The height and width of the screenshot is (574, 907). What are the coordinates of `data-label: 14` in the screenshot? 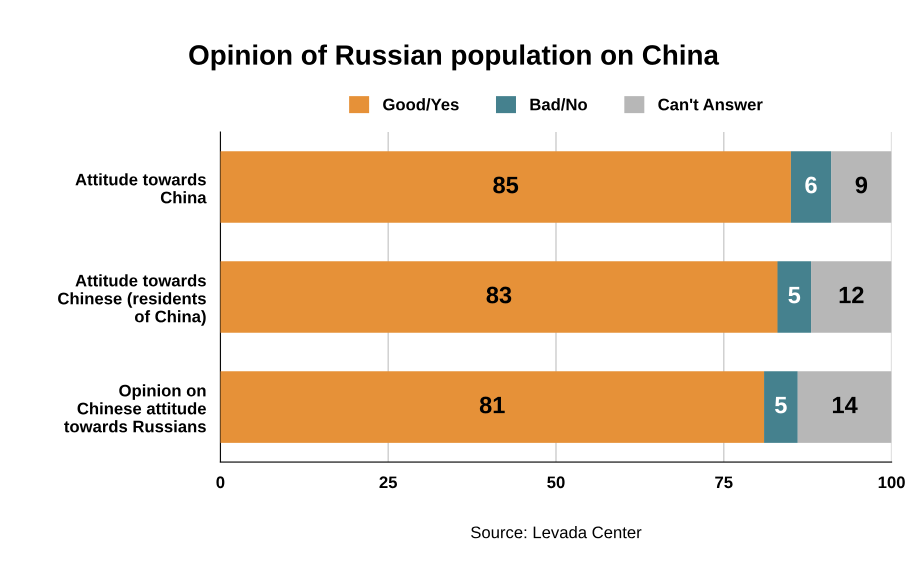 It's located at (845, 405).